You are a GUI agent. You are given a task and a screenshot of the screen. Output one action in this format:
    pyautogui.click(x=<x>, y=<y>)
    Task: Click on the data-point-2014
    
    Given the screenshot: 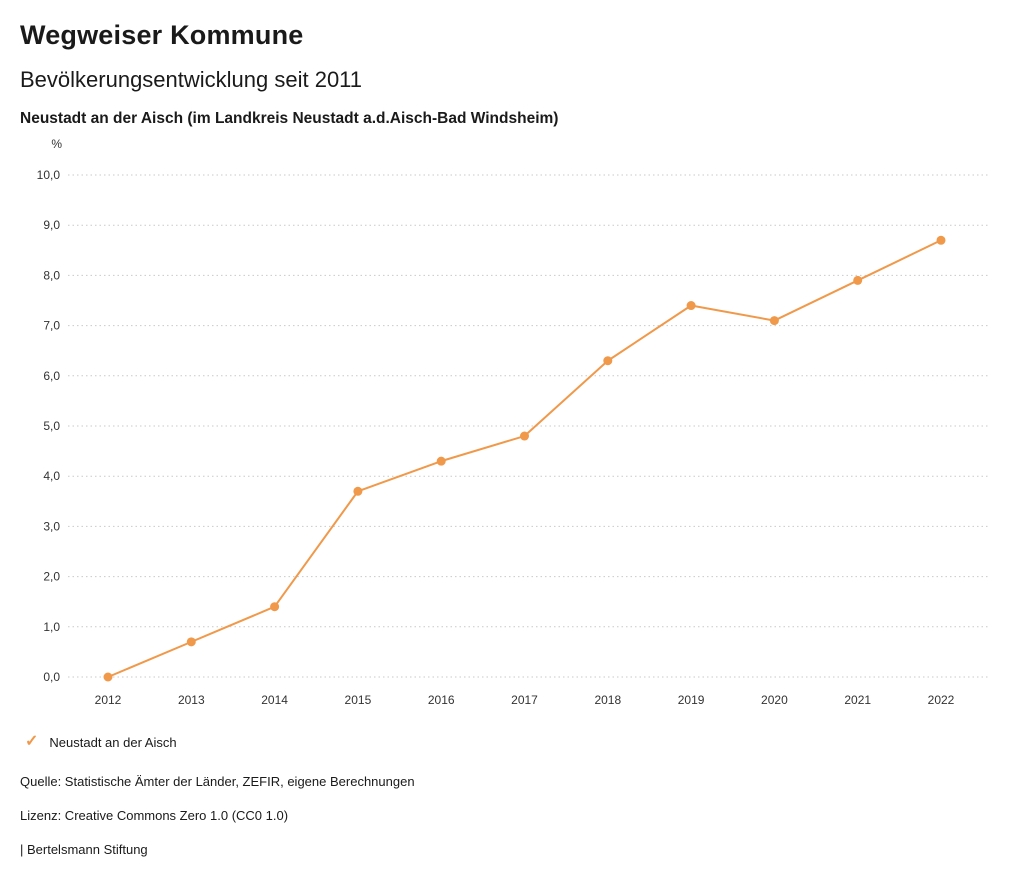 What is the action you would take?
    pyautogui.click(x=275, y=607)
    